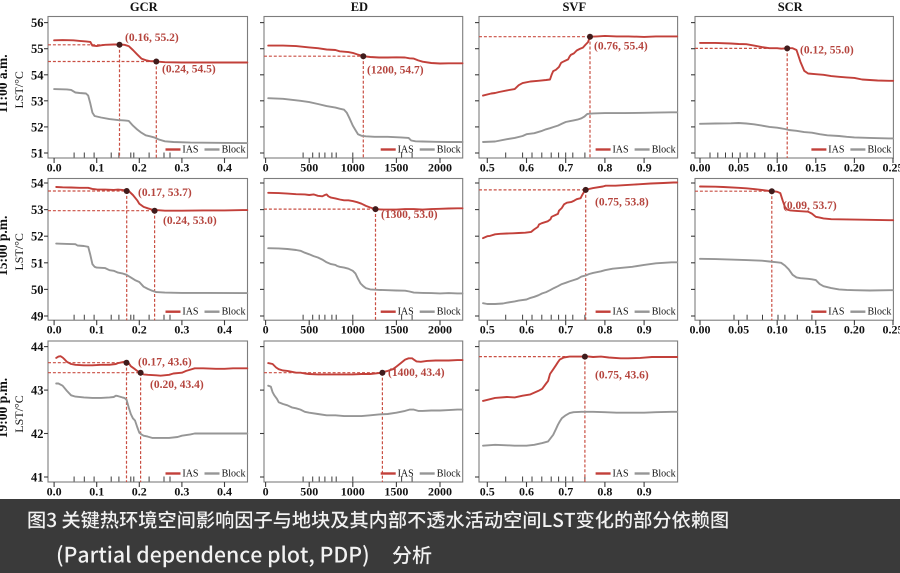  Describe the element at coordinates (37, 49) in the screenshot. I see `svg-text: 55` at that location.